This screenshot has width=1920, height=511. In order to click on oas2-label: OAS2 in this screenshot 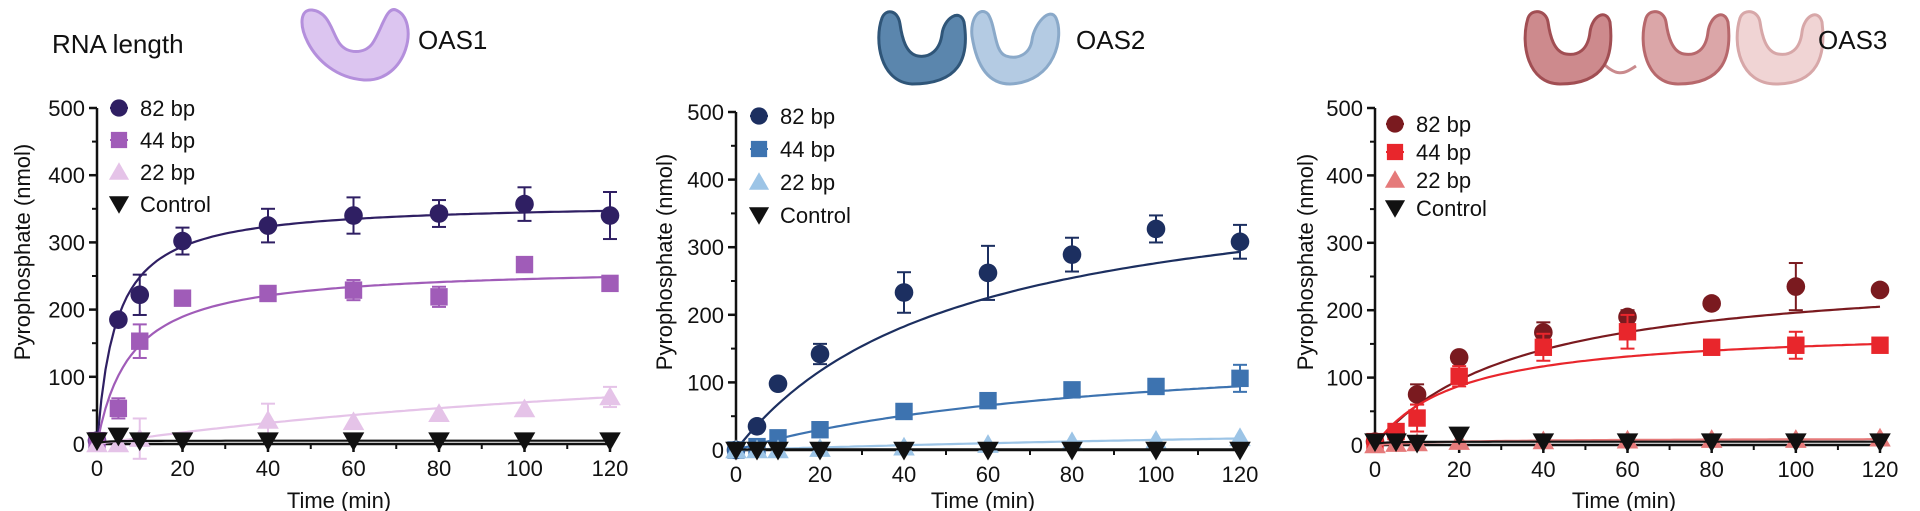, I will do `click(1110, 40)`.